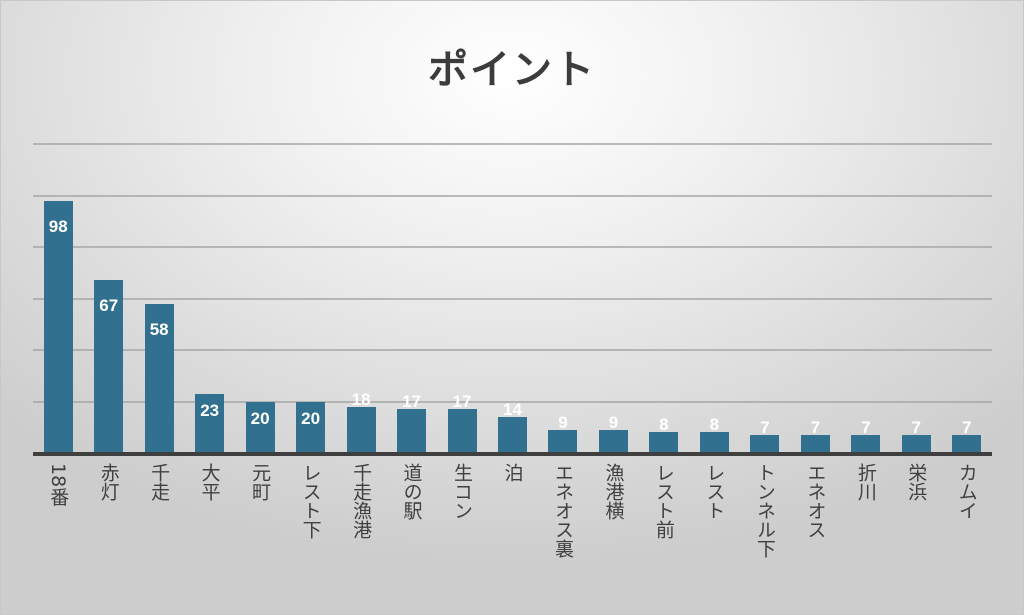 The image size is (1024, 615). What do you see at coordinates (109, 306) in the screenshot?
I see `data-label: 67` at bounding box center [109, 306].